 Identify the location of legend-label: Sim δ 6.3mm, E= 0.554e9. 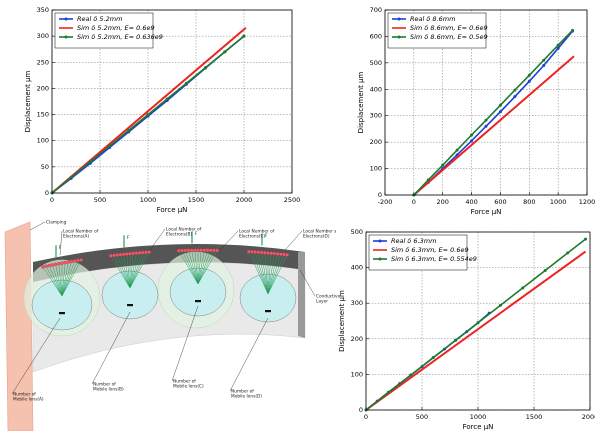
(434, 259).